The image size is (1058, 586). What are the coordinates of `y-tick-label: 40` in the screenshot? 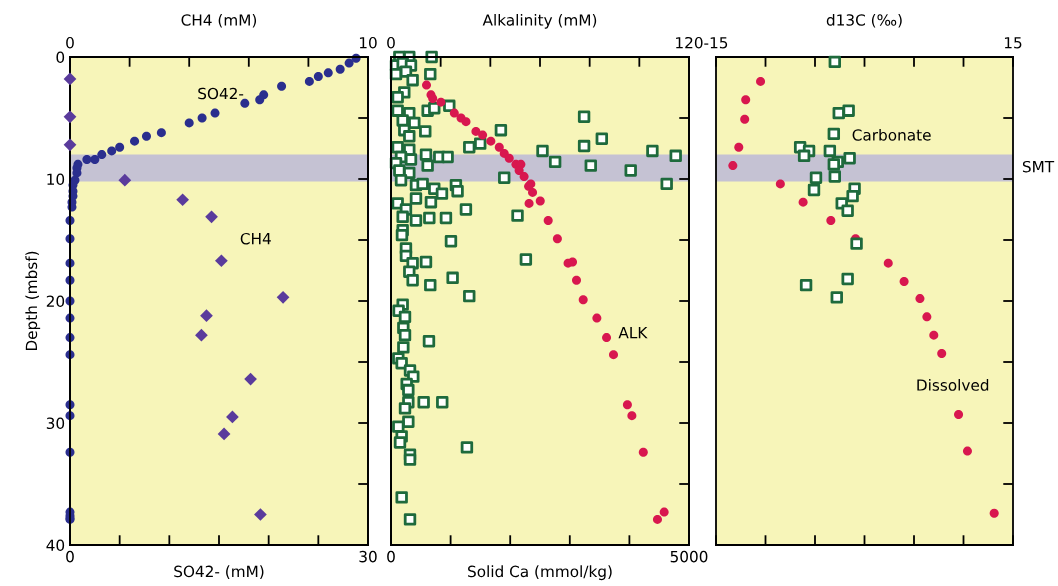 It's located at (55, 545).